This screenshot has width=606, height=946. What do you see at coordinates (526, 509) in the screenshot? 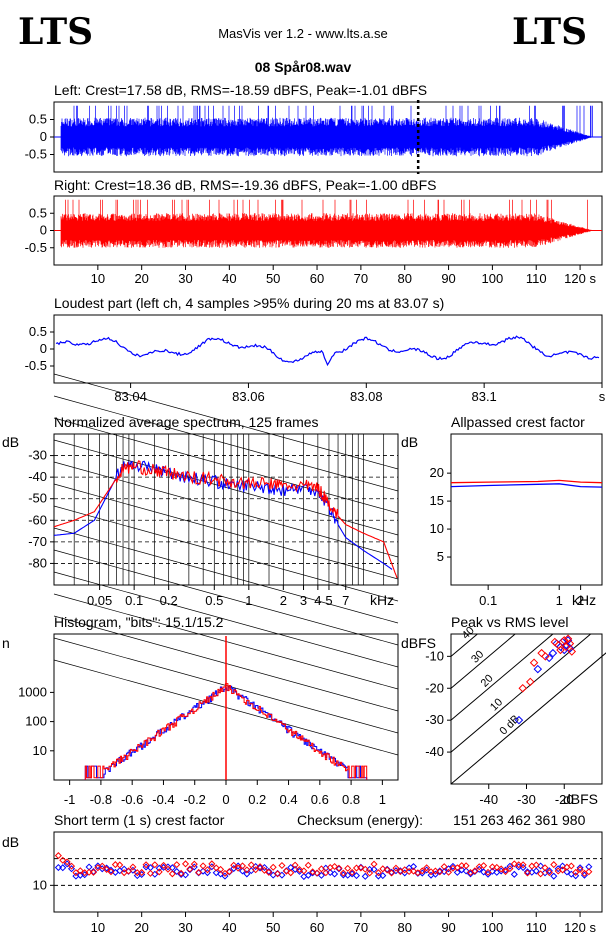
I see `crest-frame` at bounding box center [526, 509].